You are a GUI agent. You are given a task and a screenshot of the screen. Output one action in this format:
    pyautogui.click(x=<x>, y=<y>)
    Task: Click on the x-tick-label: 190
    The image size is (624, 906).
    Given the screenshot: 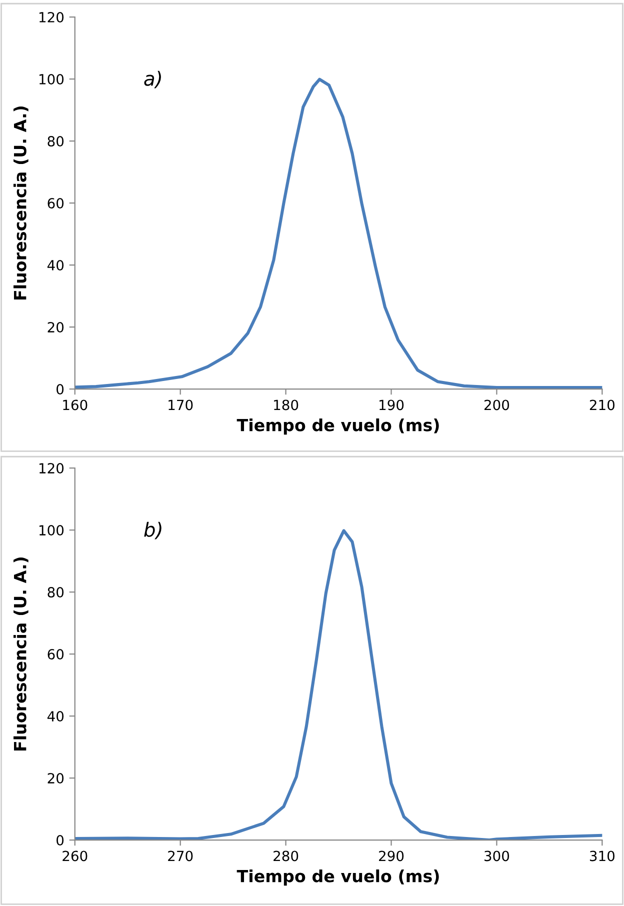 What is the action you would take?
    pyautogui.click(x=392, y=405)
    